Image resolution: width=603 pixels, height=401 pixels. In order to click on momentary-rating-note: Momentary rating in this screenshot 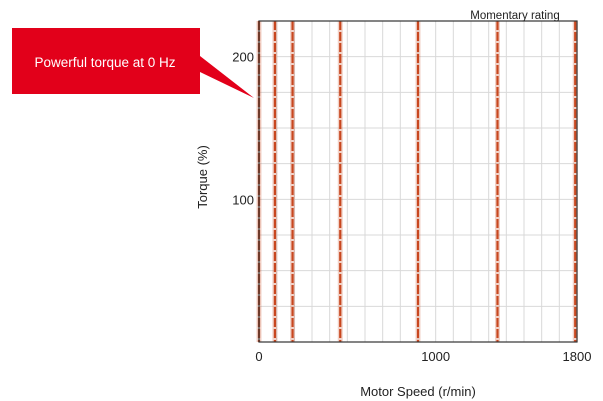, I will do `click(514, 16)`.